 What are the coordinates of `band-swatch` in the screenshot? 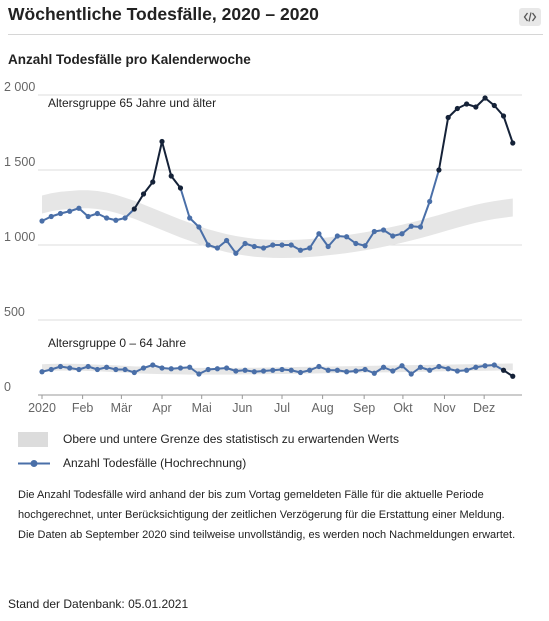 It's located at (33, 439).